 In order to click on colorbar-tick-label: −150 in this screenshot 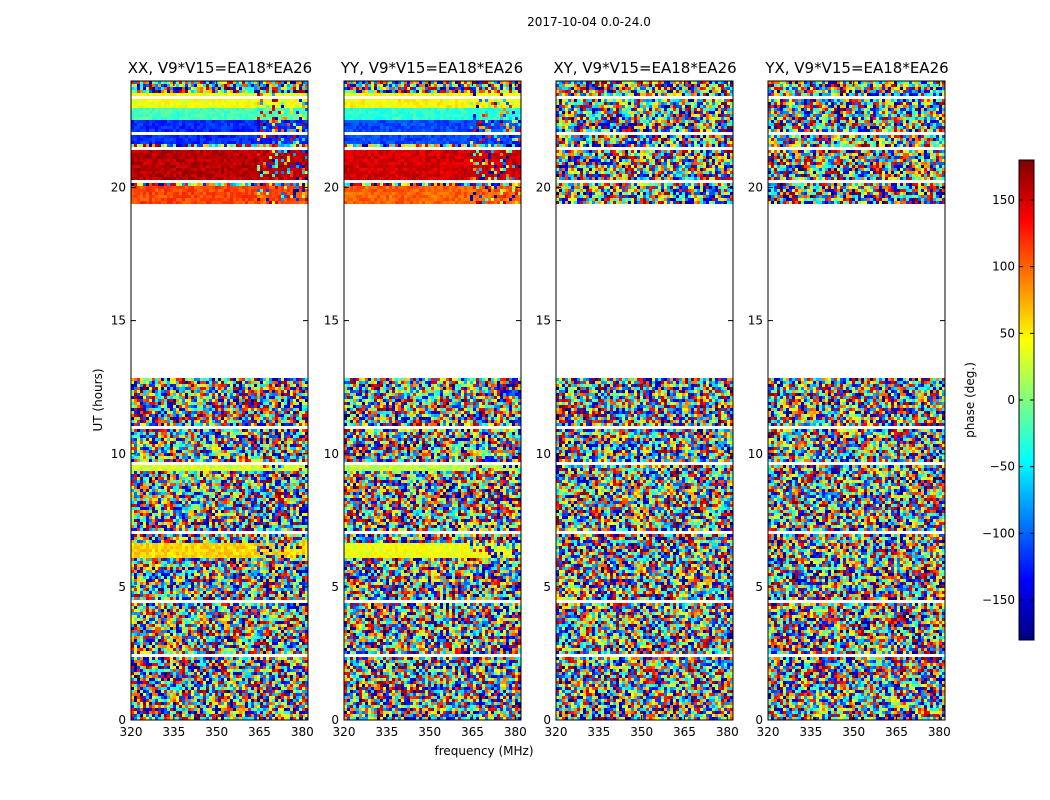, I will do `click(998, 600)`.